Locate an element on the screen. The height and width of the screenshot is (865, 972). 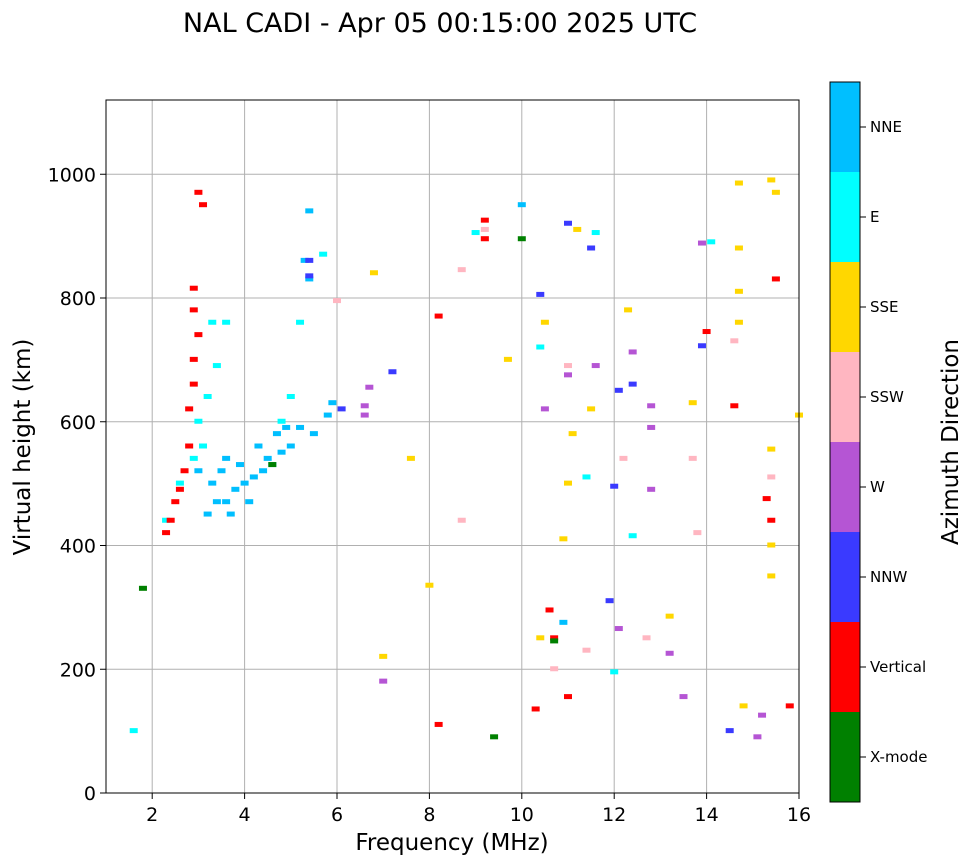
y-axis: 0 200 400 600 800 1000 is located at coordinates (77, 484).